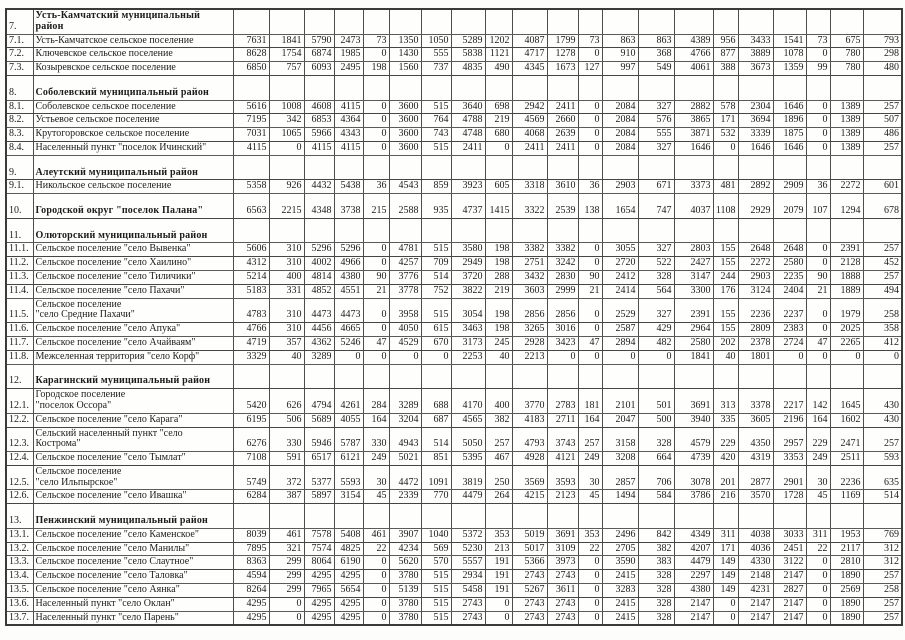  What do you see at coordinates (286, 535) in the screenshot?
I see `value-cell: 461` at bounding box center [286, 535].